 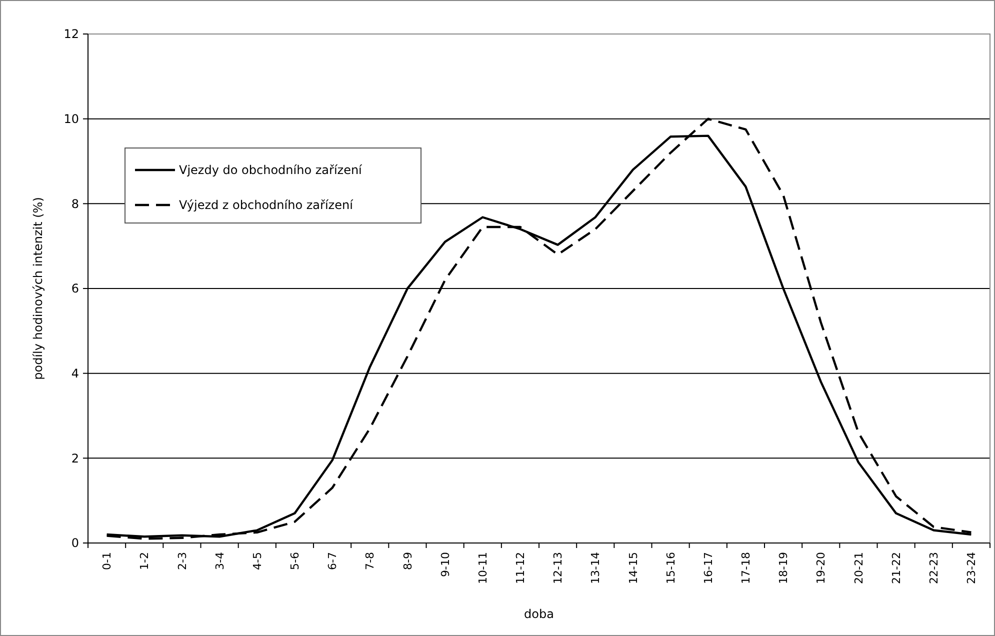 What do you see at coordinates (595, 568) in the screenshot?
I see `x-tick-label: 13-14` at bounding box center [595, 568].